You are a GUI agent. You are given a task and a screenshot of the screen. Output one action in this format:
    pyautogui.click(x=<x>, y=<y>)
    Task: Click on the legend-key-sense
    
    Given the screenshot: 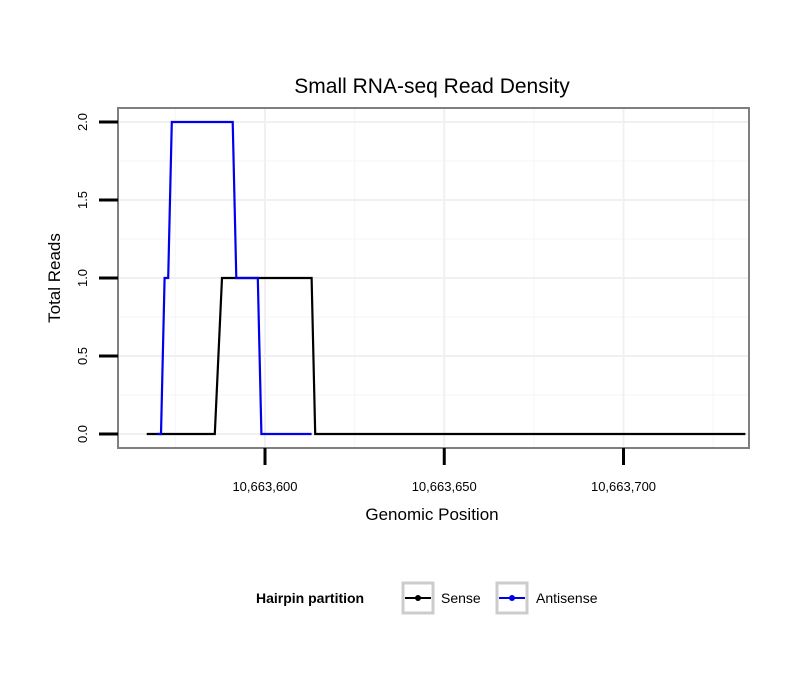 What is the action you would take?
    pyautogui.click(x=418, y=598)
    